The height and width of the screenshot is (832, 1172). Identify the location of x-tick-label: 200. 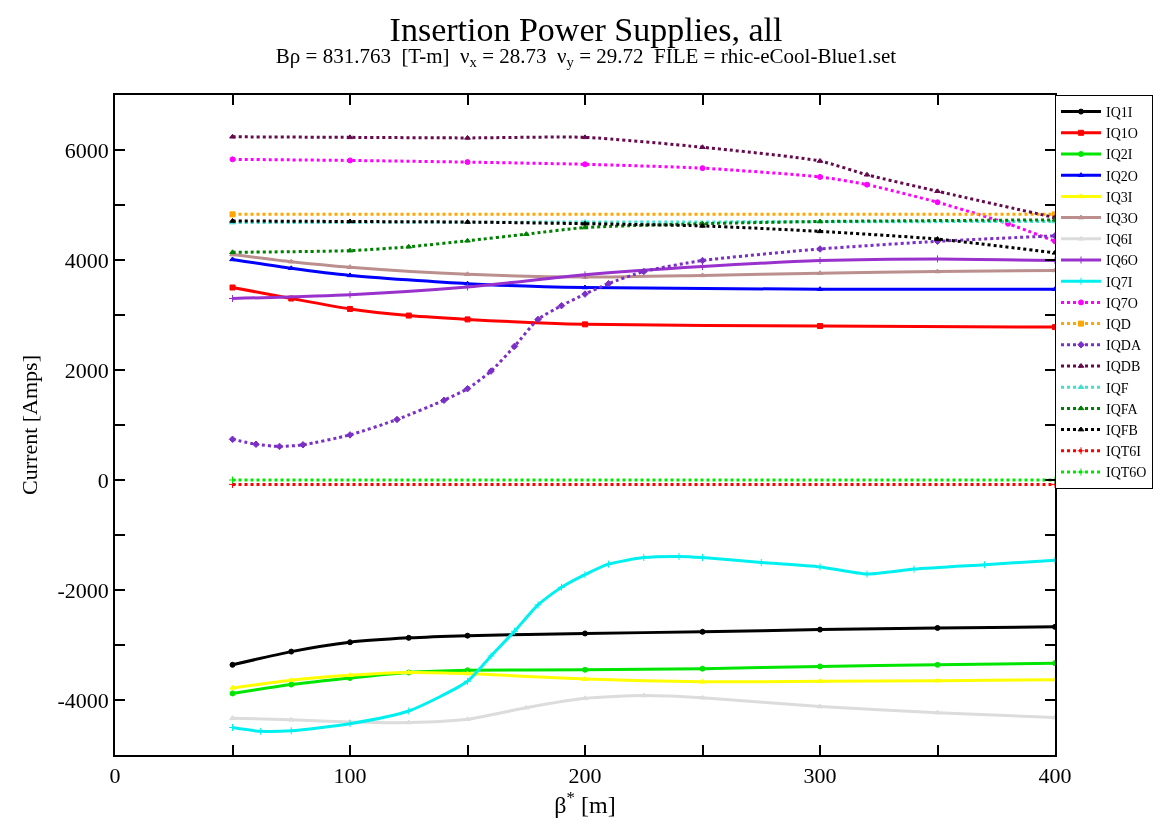
(585, 776).